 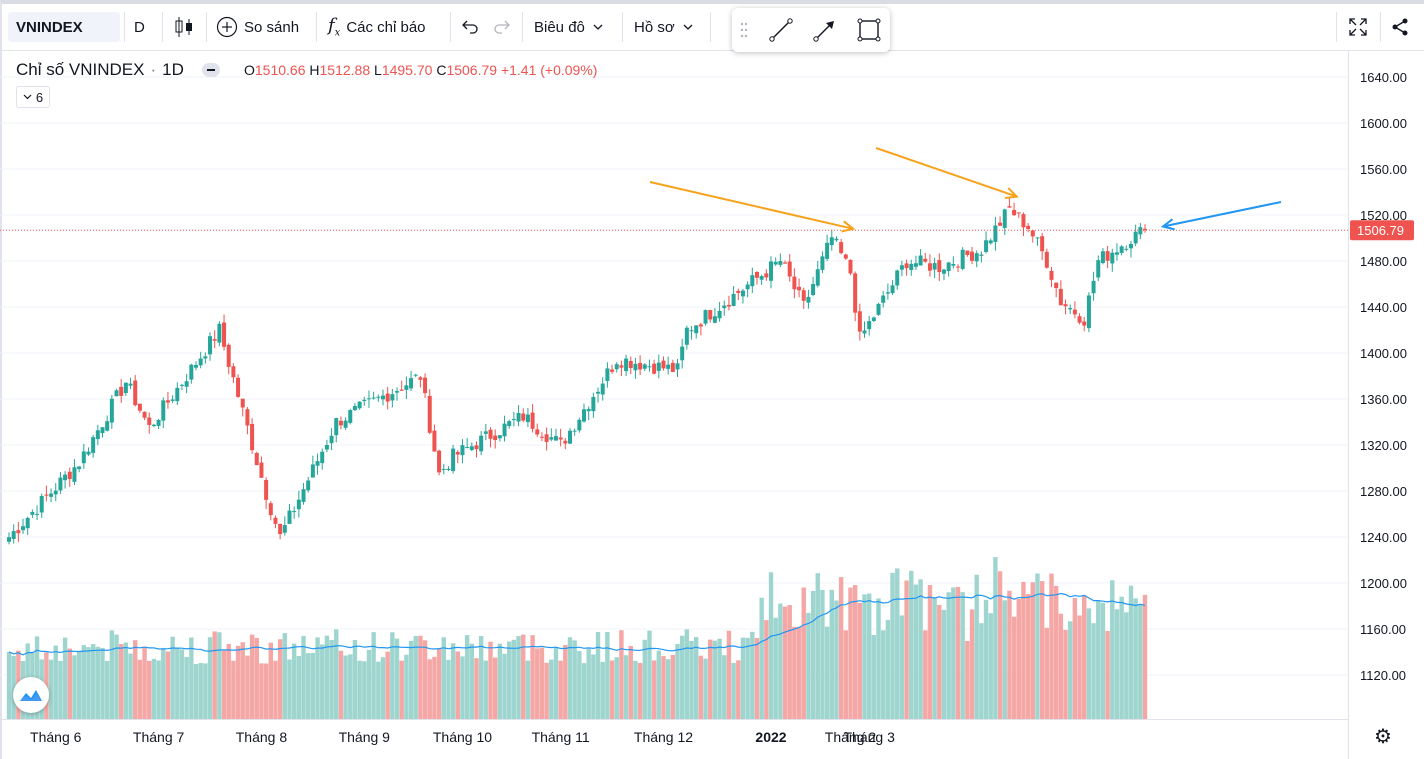 What do you see at coordinates (345, 70) in the screenshot?
I see `high-value: 1512.88` at bounding box center [345, 70].